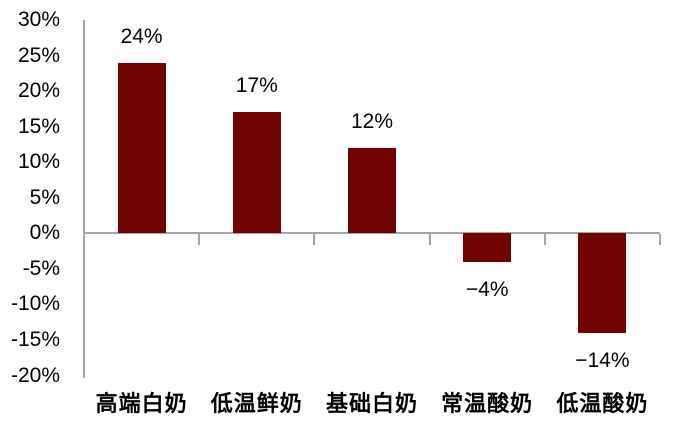  I want to click on y-tick-label: -15%, so click(35, 339).